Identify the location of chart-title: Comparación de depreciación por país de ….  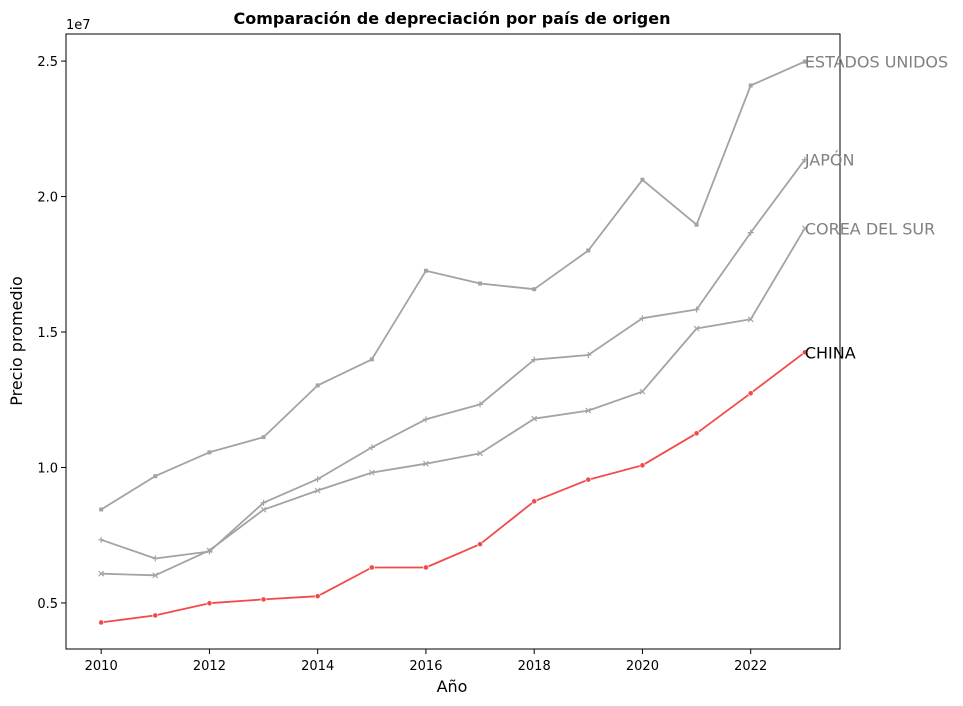
(452, 18).